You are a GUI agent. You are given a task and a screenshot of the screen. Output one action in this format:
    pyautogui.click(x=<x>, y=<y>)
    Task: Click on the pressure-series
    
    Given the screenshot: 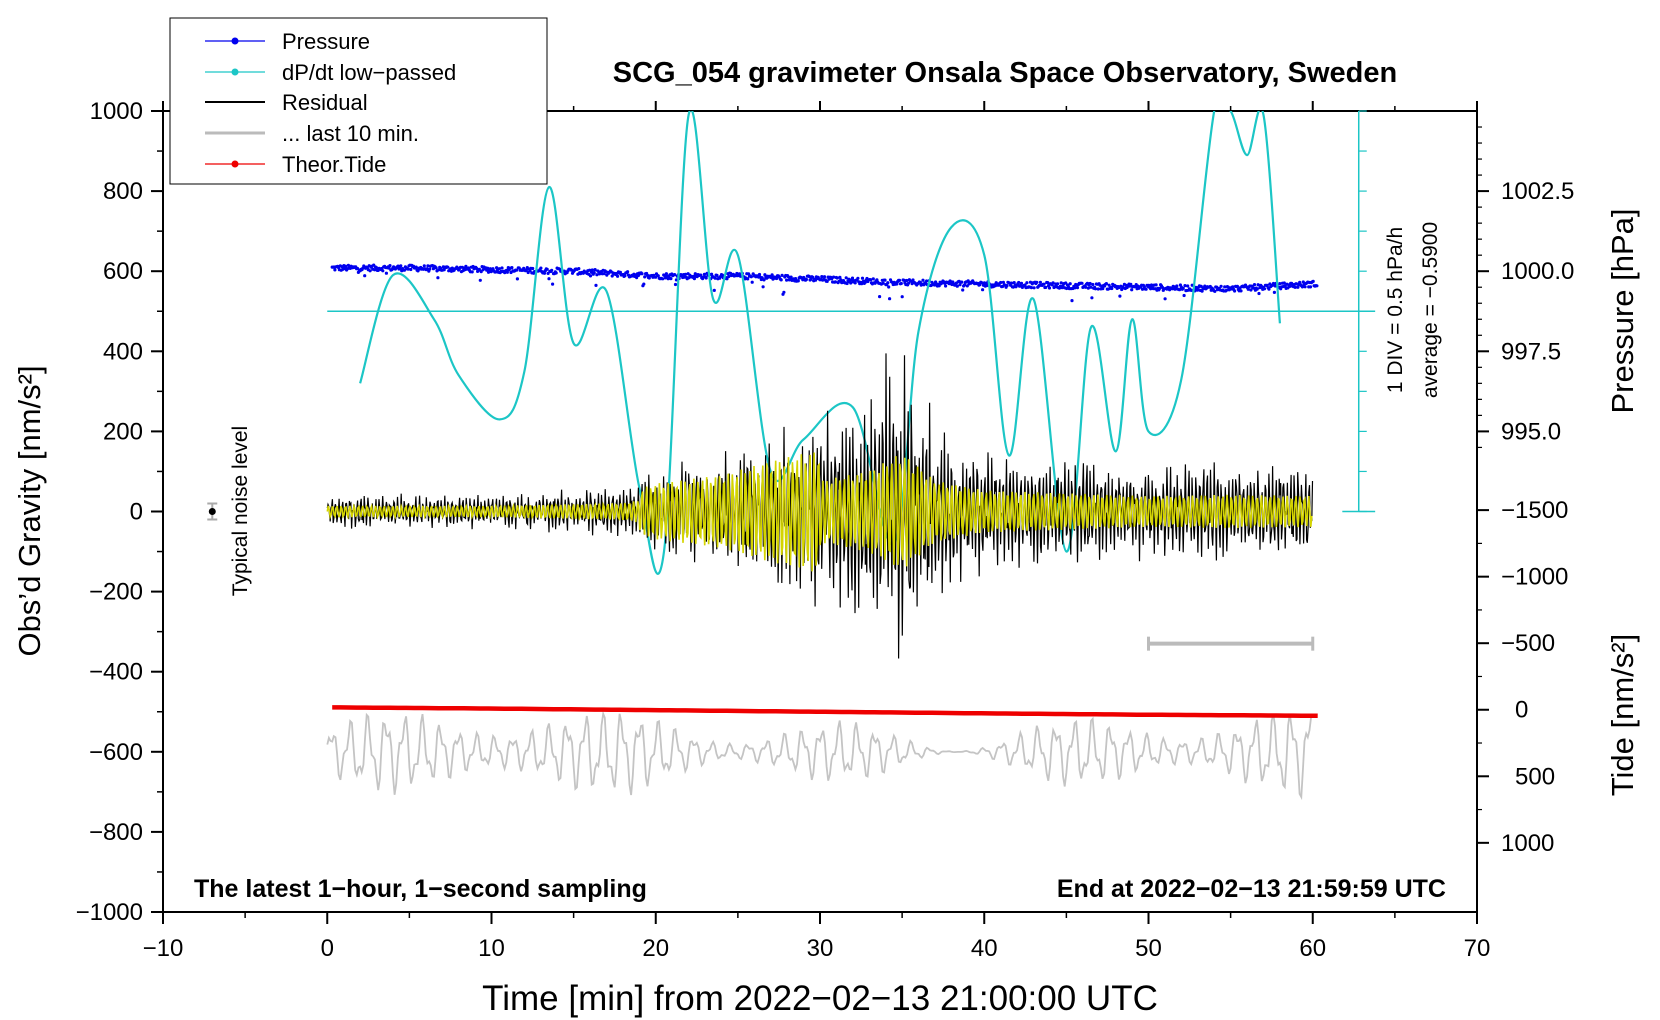 What is the action you would take?
    pyautogui.click(x=824, y=283)
    